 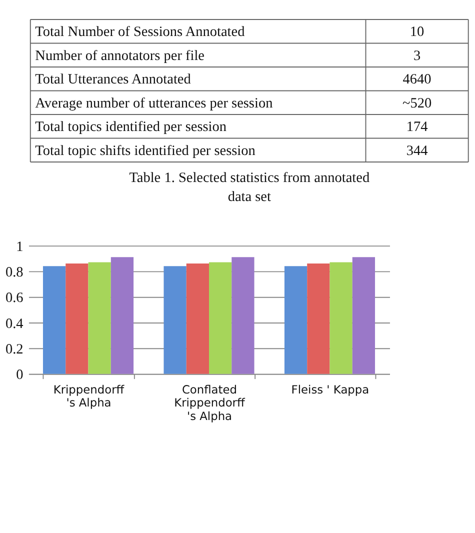 I want to click on text: Total topic shifts identified per session, so click(x=145, y=150).